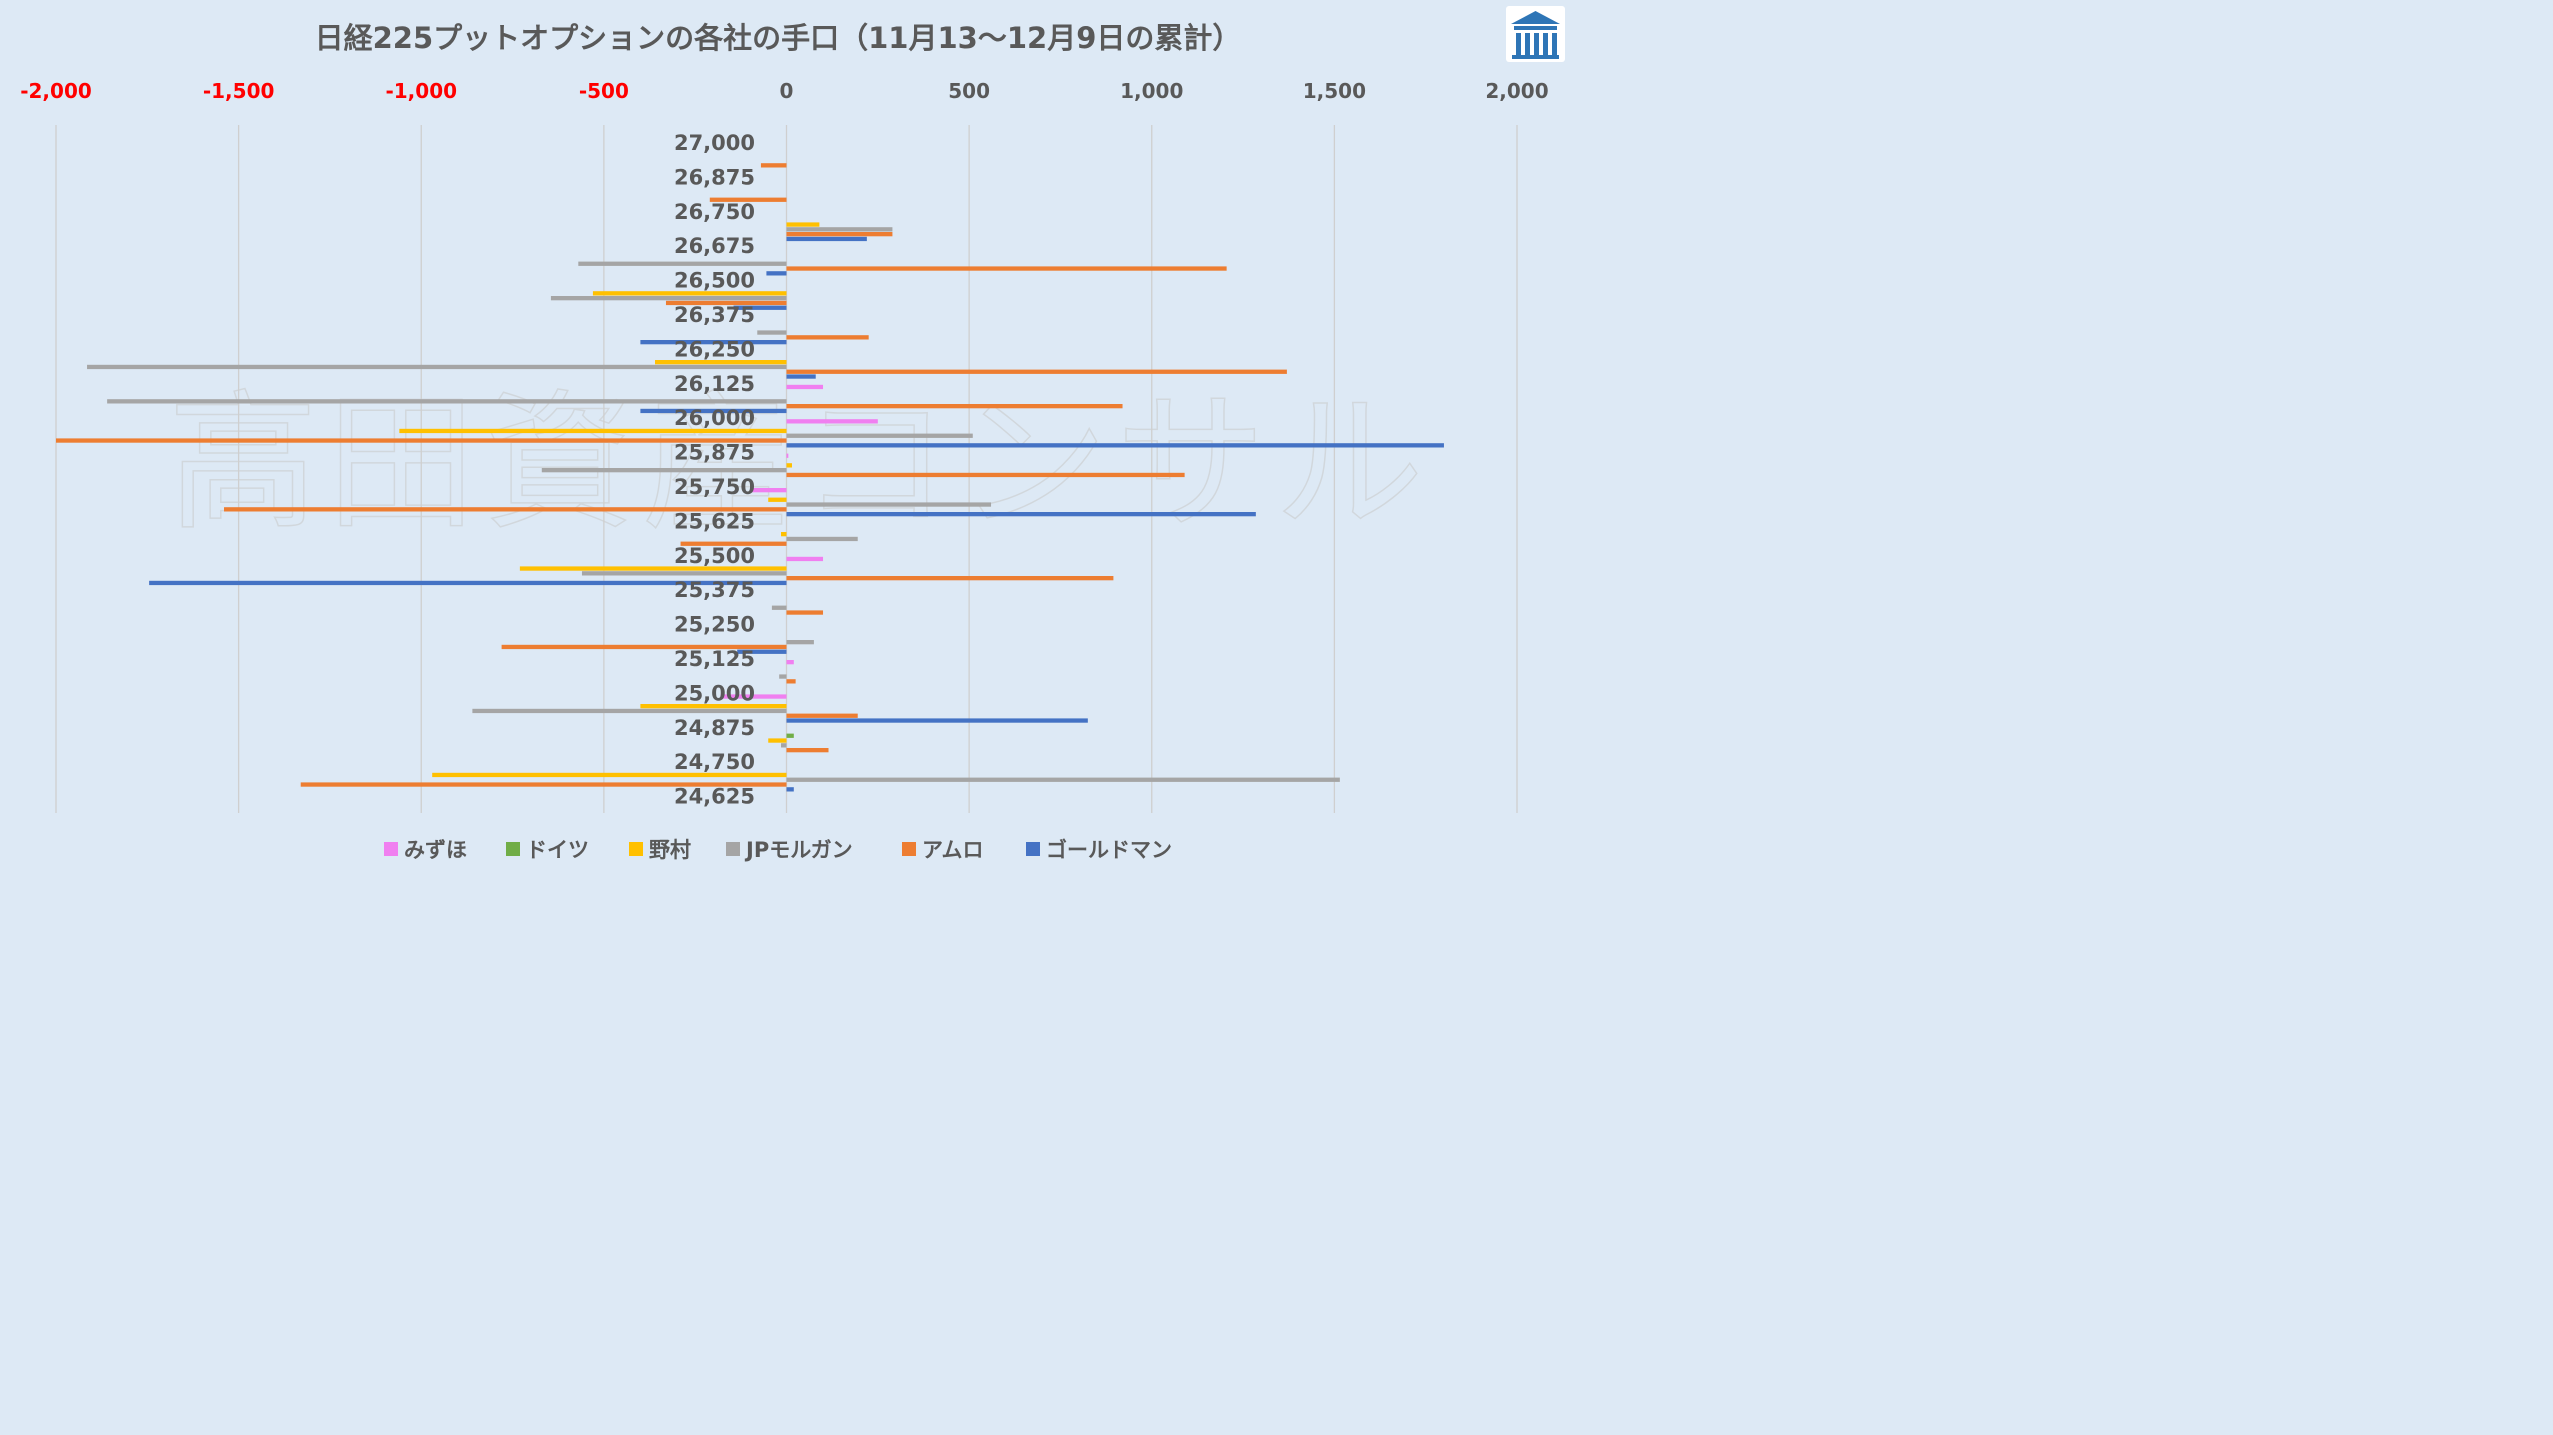  Describe the element at coordinates (714, 384) in the screenshot. I see `category-label: 26,125` at that location.